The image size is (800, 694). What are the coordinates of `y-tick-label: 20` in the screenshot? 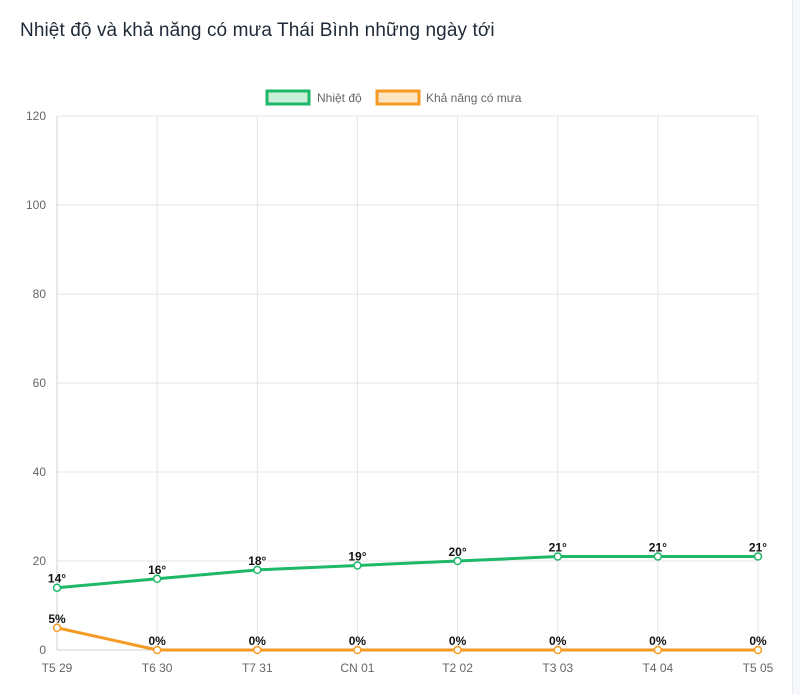 It's located at (40, 561).